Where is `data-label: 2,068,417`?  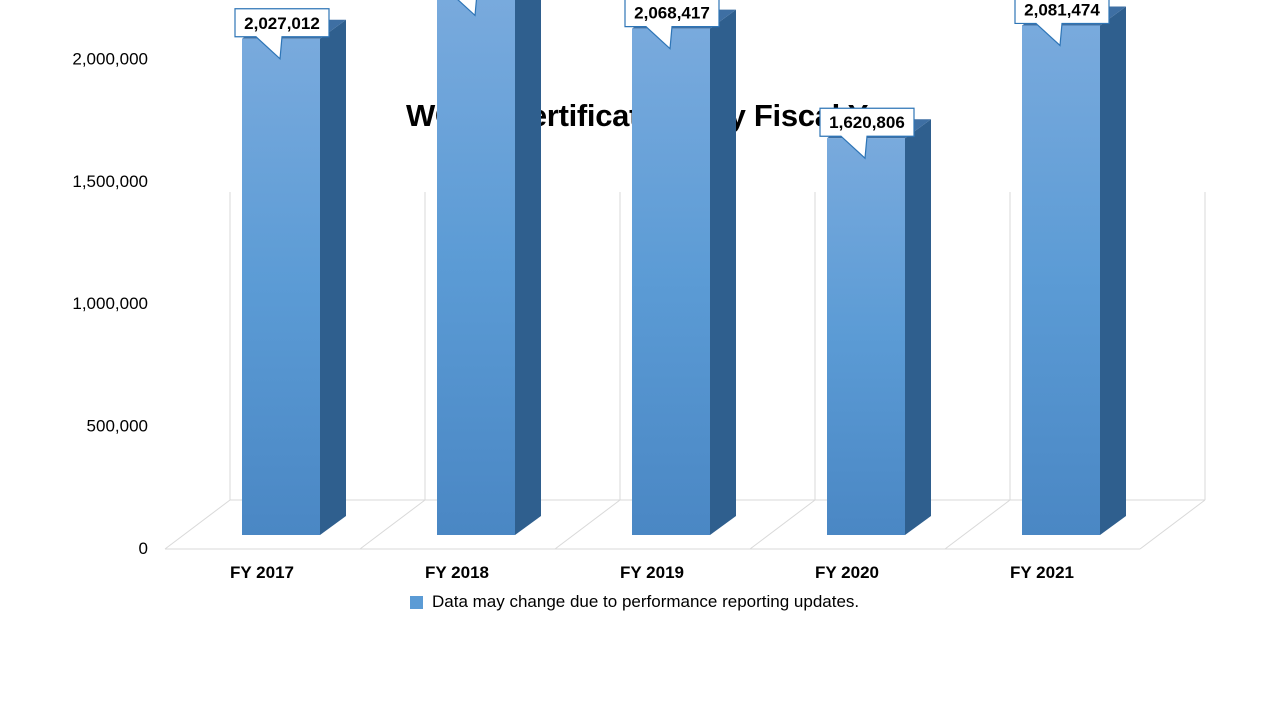
data-label: 2,068,417 is located at coordinates (672, 13).